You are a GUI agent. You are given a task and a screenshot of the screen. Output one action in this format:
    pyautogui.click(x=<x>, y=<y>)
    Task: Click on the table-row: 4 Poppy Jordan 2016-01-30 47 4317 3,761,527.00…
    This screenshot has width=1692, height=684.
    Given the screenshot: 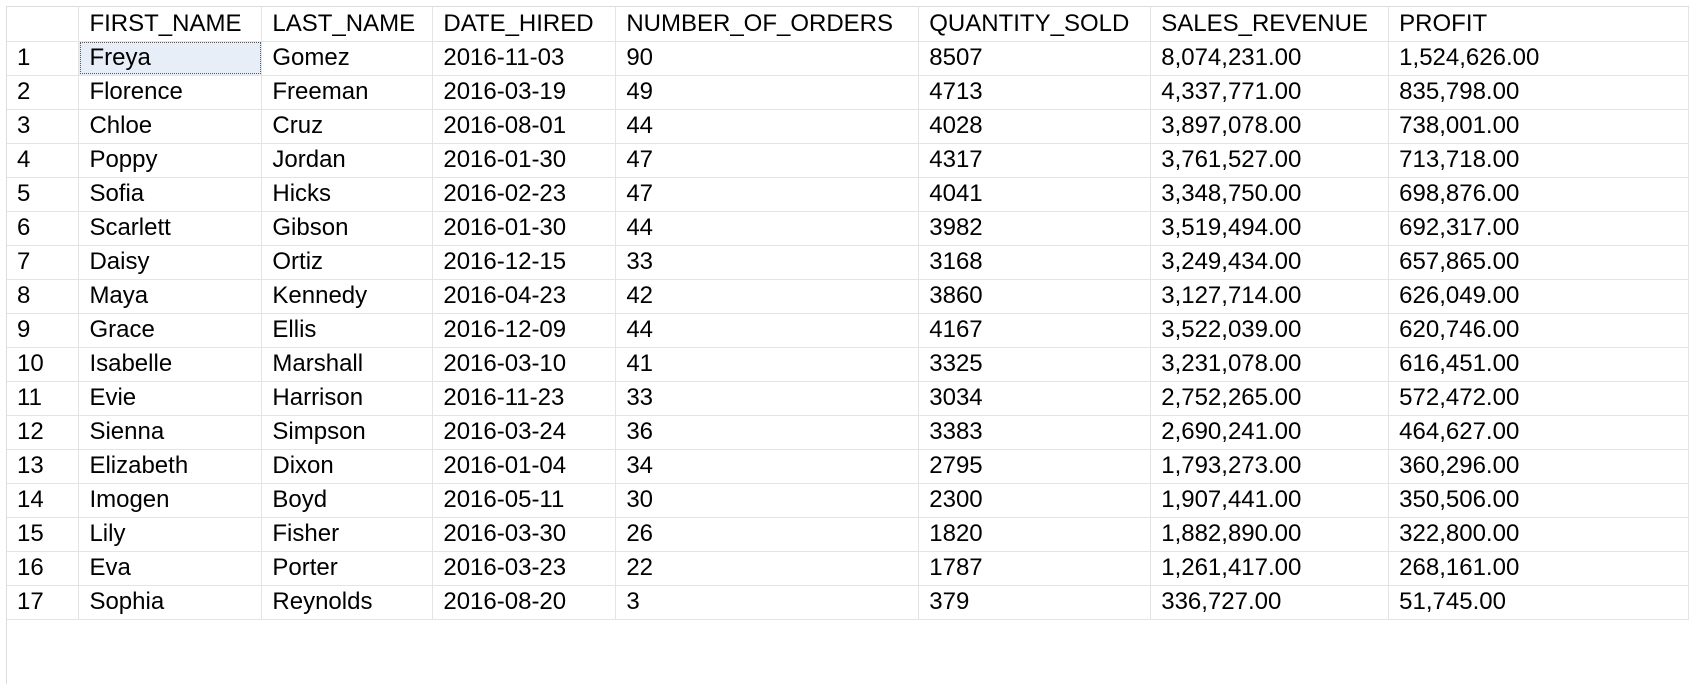 What is the action you would take?
    pyautogui.click(x=848, y=160)
    